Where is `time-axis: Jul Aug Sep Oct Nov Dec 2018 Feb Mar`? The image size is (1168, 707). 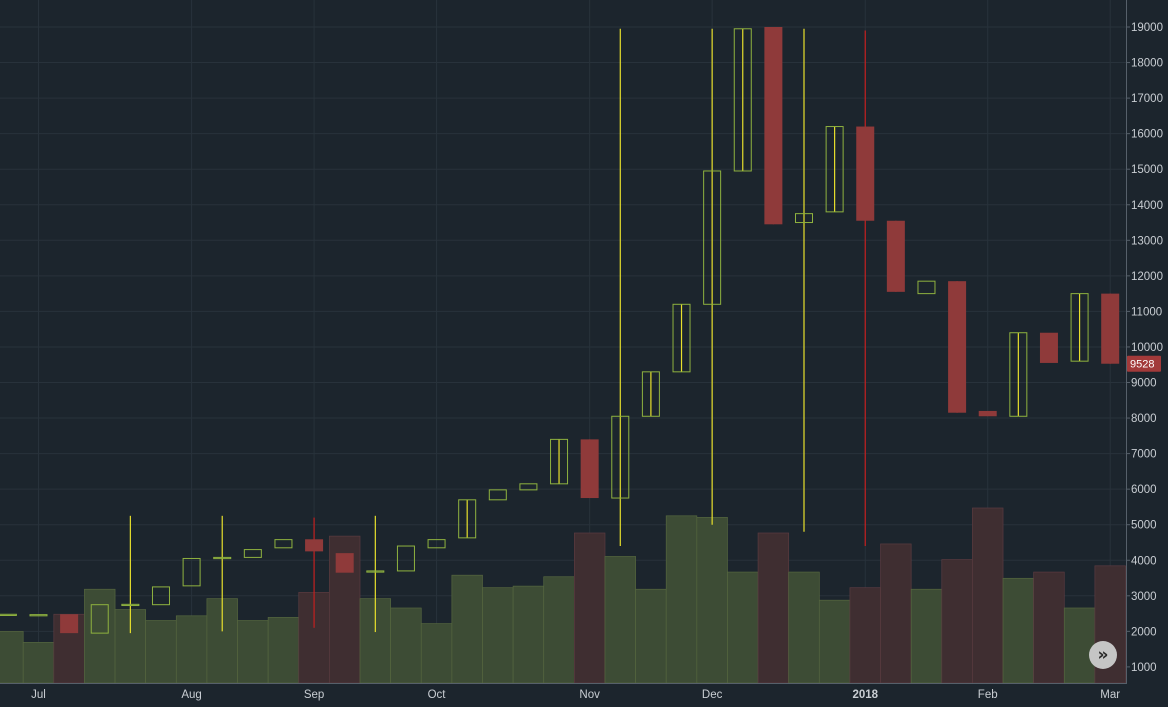 time-axis: Jul Aug Sep Oct Nov Dec 2018 Feb Mar is located at coordinates (575, 695).